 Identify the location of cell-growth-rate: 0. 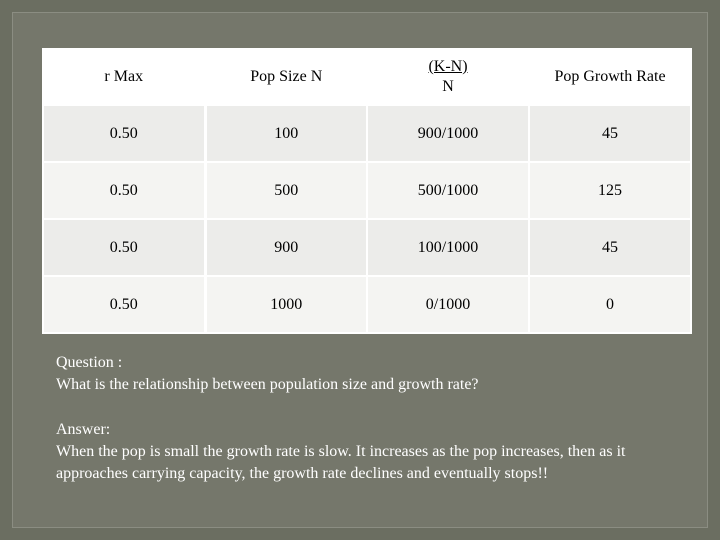
(610, 304).